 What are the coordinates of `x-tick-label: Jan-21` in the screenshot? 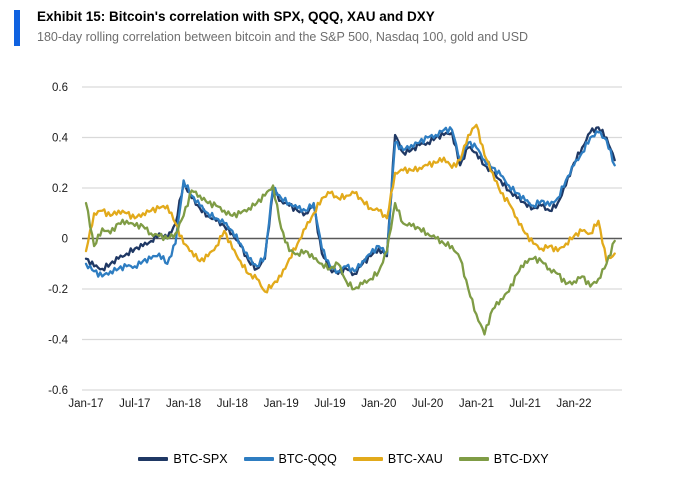 It's located at (476, 404).